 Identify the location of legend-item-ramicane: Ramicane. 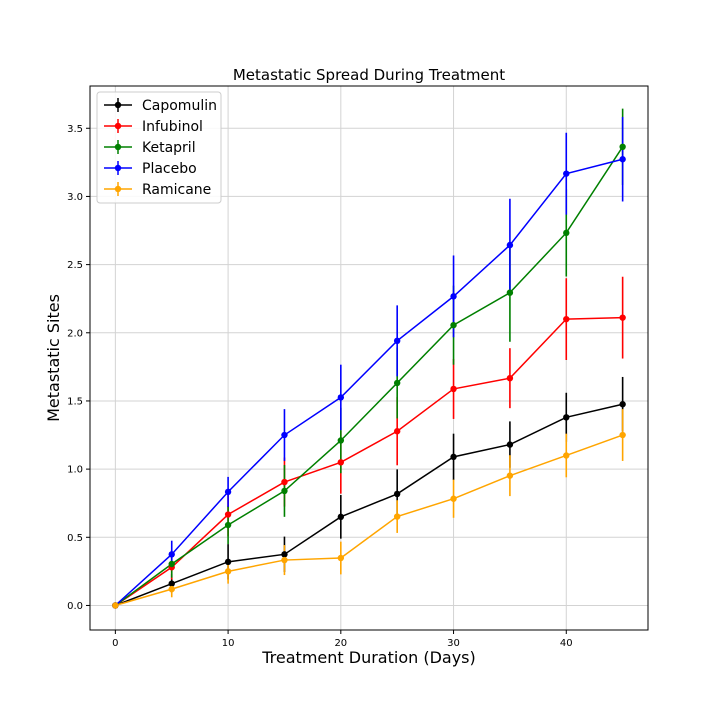
(157, 190).